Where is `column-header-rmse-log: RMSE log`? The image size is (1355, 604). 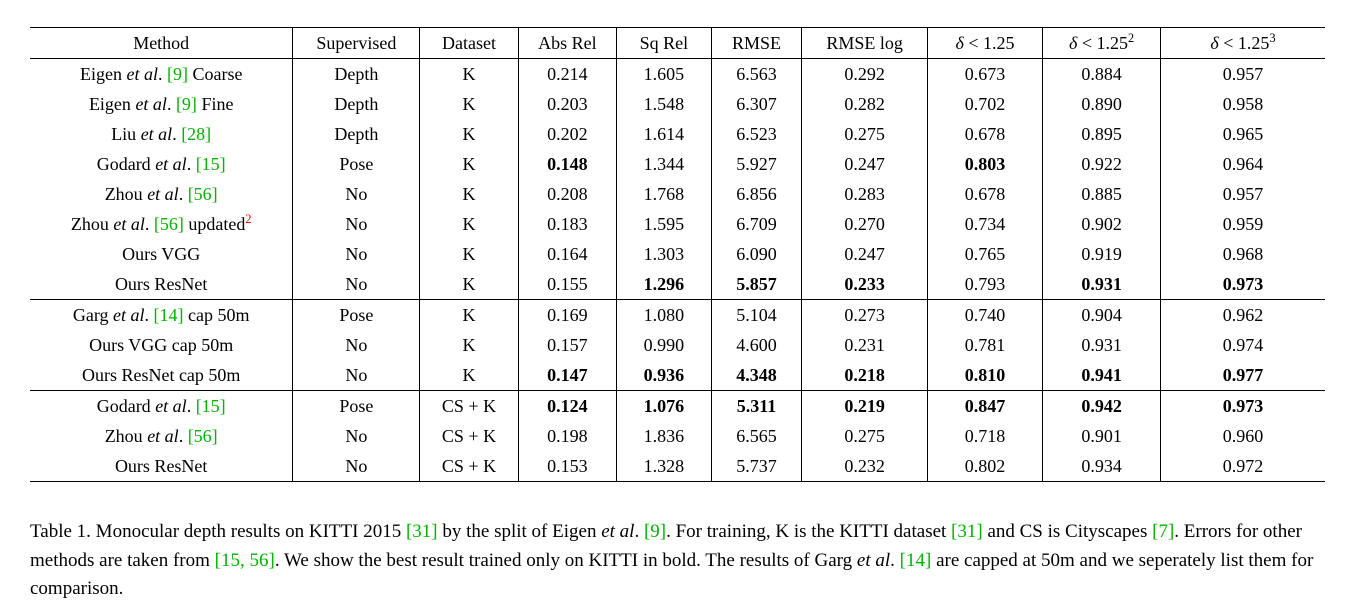 column-header-rmse-log: RMSE log is located at coordinates (864, 43).